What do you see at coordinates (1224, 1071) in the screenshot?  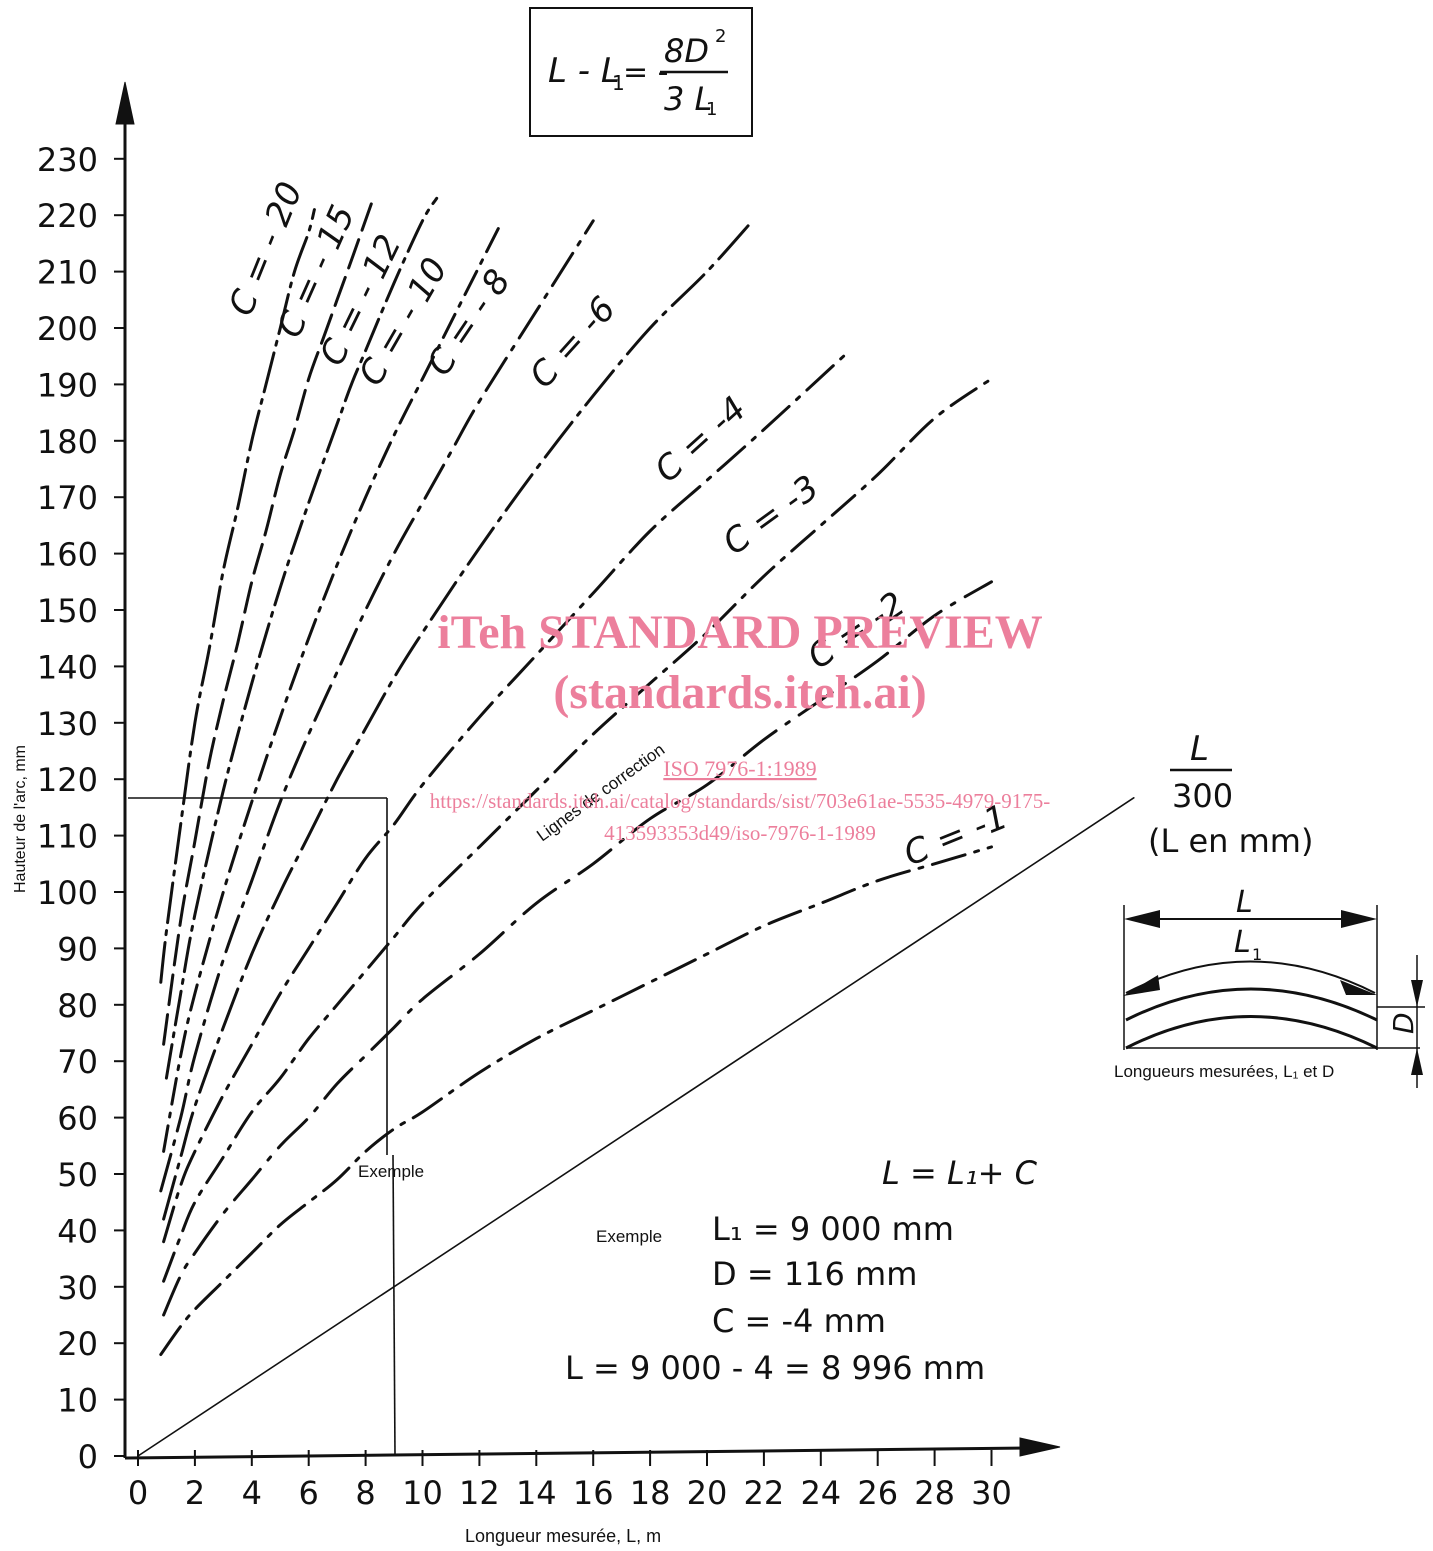 I see `inset-caption: Longueurs mesurées, L₁ et D` at bounding box center [1224, 1071].